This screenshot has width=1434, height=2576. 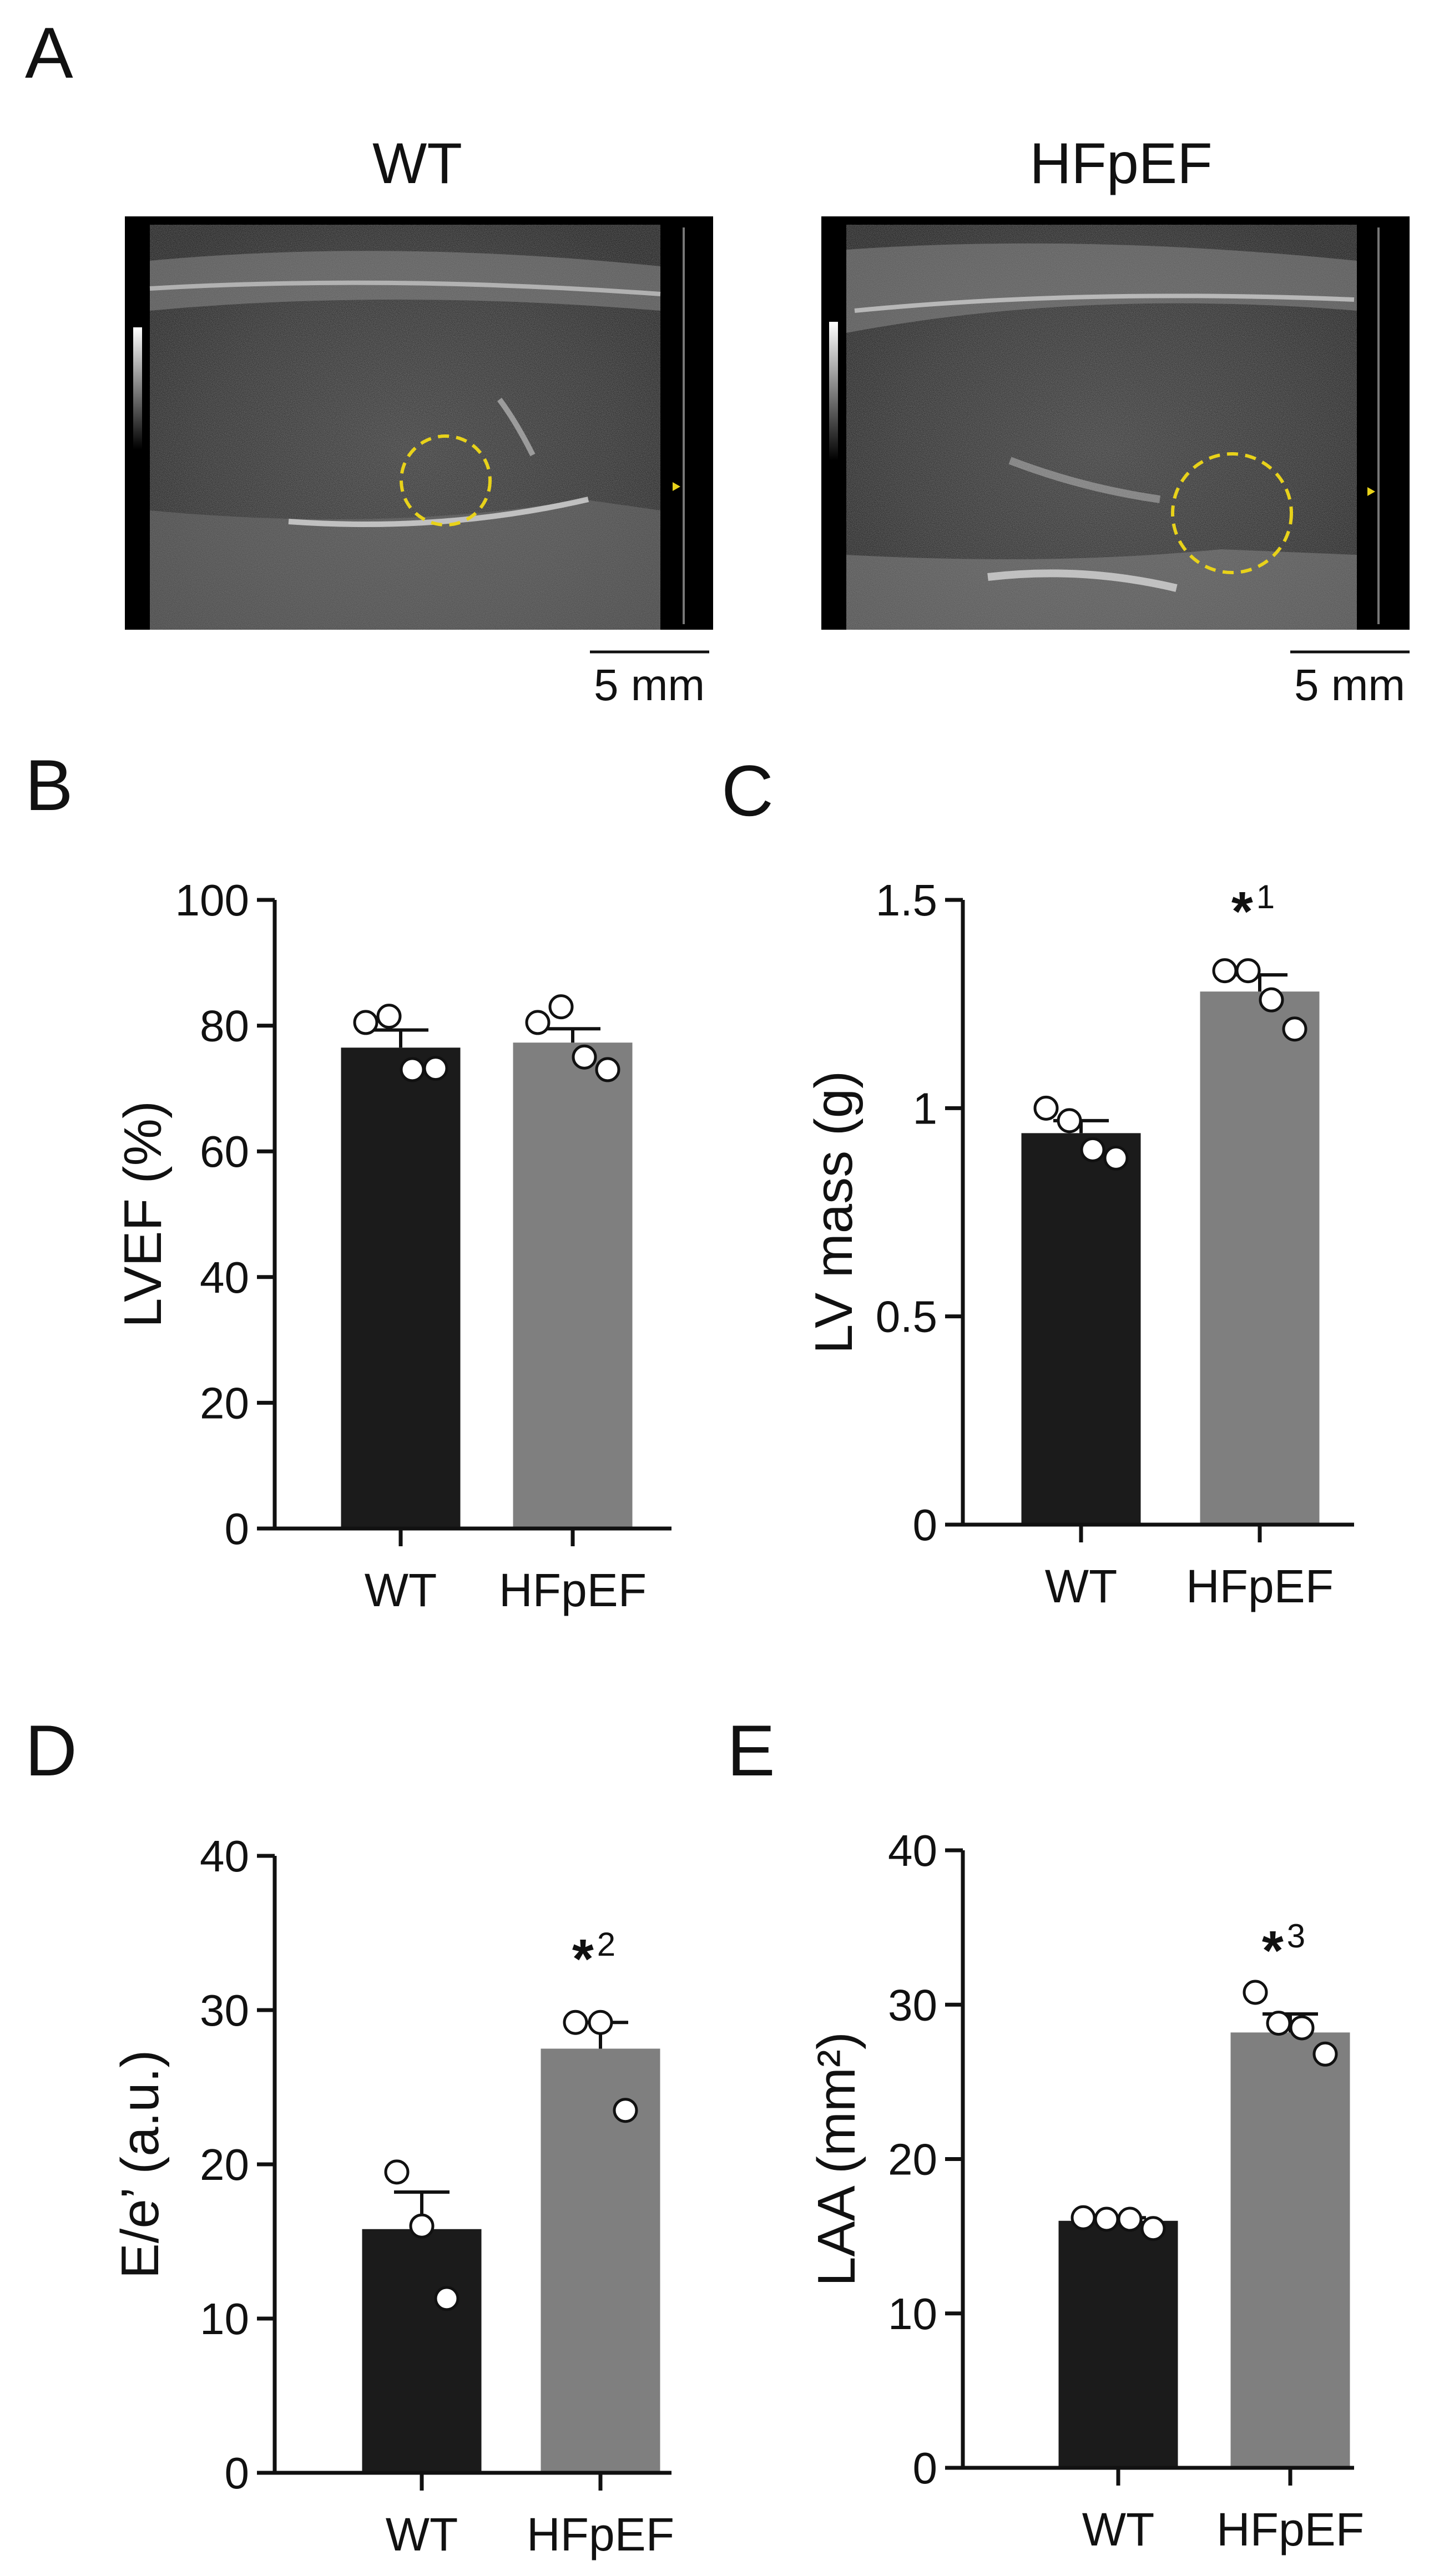 What do you see at coordinates (1253, 910) in the screenshot?
I see `significance-marker: * 1` at bounding box center [1253, 910].